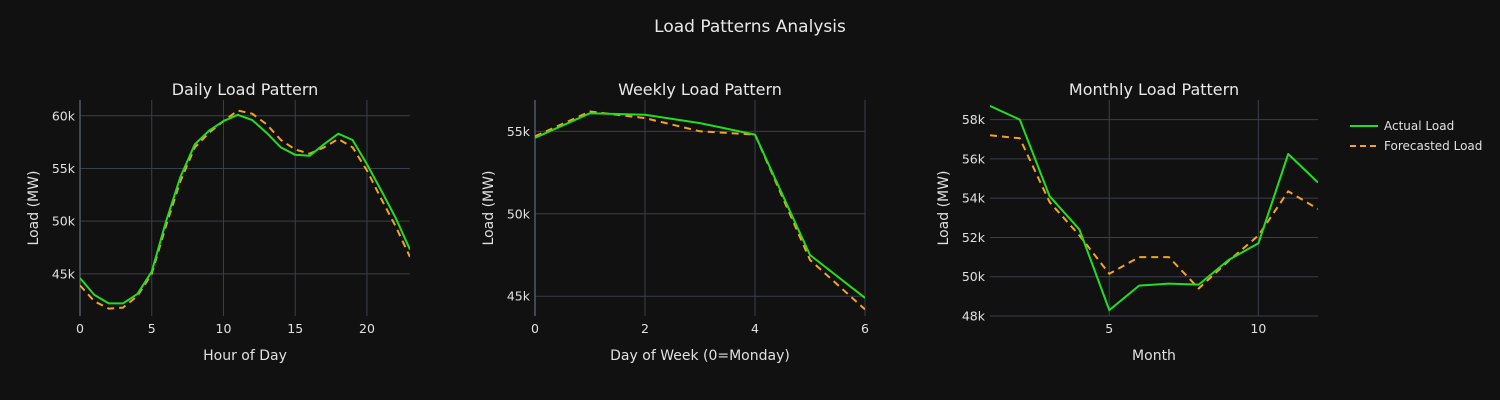  I want to click on x-tick-label: 6, so click(865, 328).